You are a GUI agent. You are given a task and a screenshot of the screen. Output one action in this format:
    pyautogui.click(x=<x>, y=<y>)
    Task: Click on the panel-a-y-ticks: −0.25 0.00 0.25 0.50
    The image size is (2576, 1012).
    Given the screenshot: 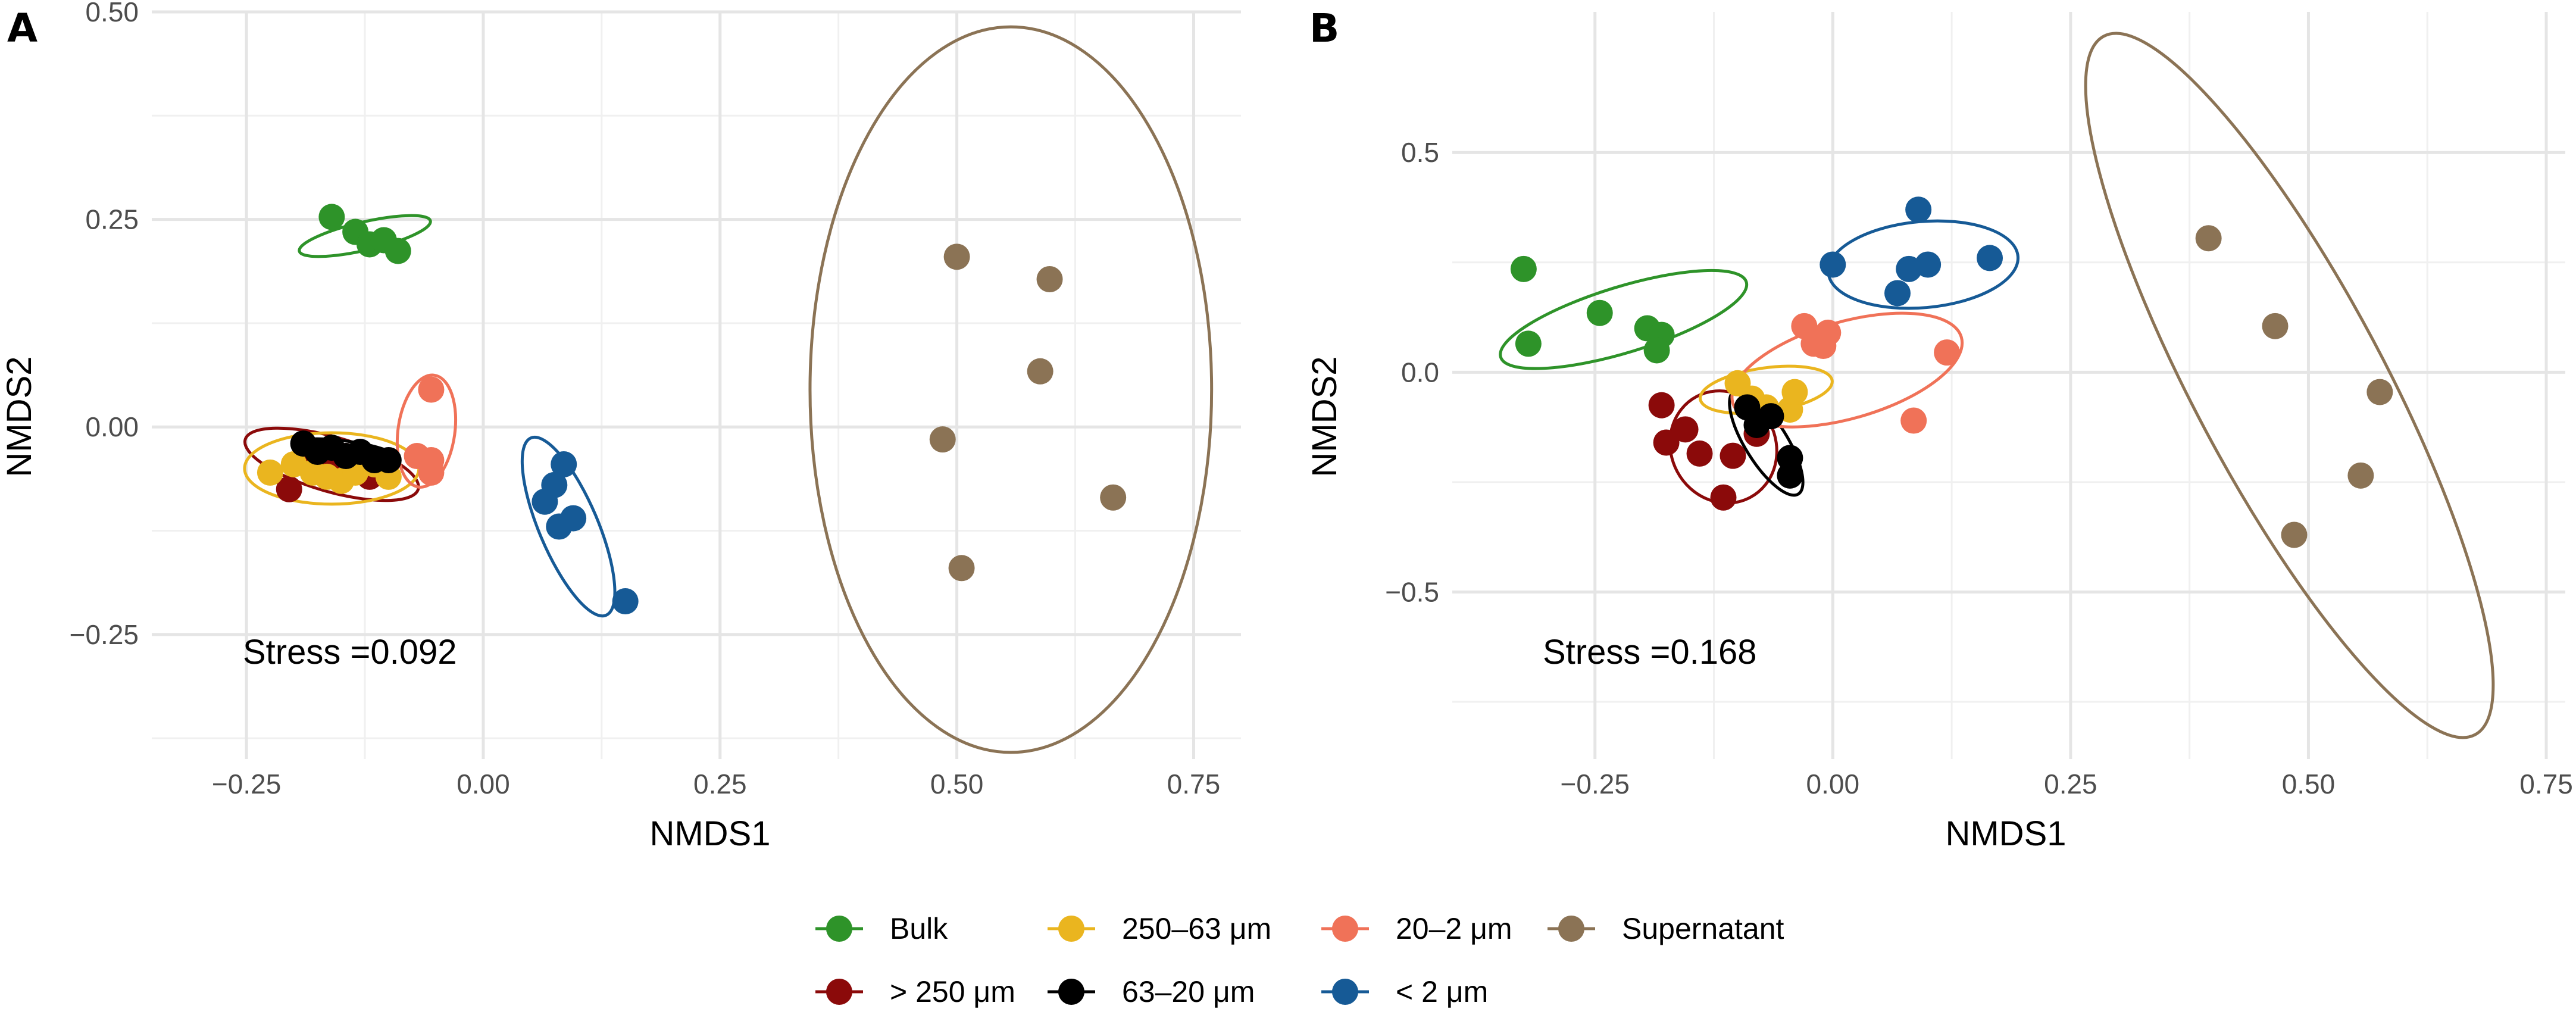 What is the action you would take?
    pyautogui.click(x=104, y=325)
    